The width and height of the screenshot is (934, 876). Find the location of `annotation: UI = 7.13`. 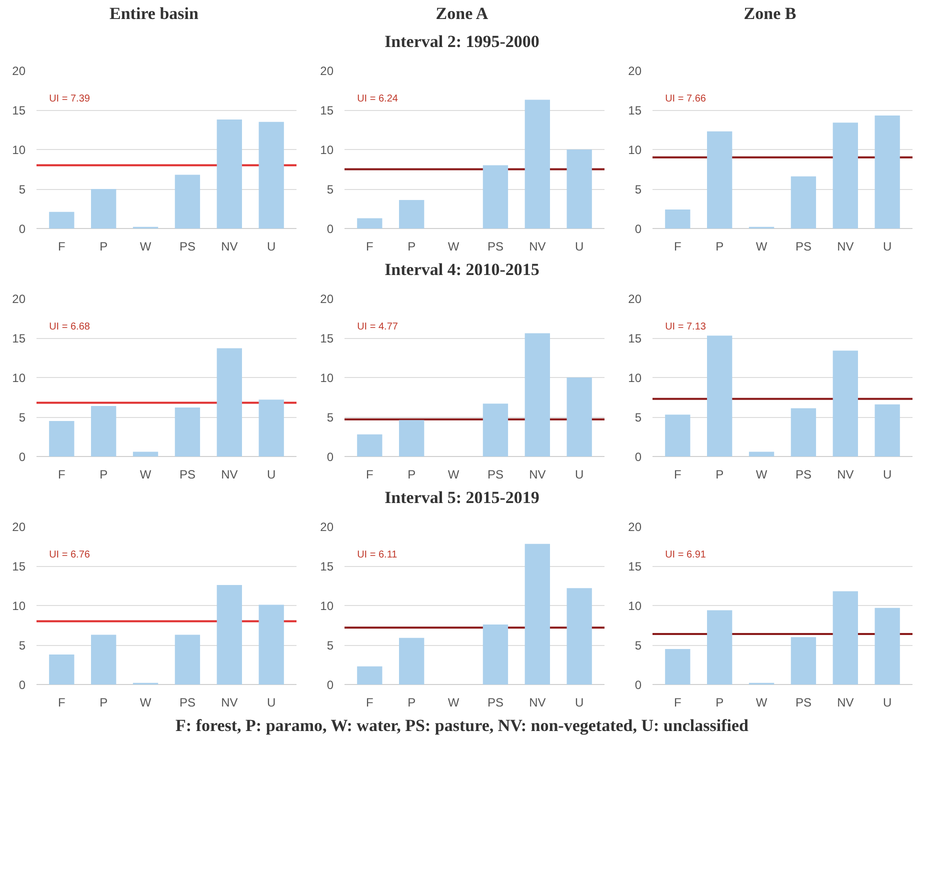

annotation: UI = 7.13 is located at coordinates (685, 326).